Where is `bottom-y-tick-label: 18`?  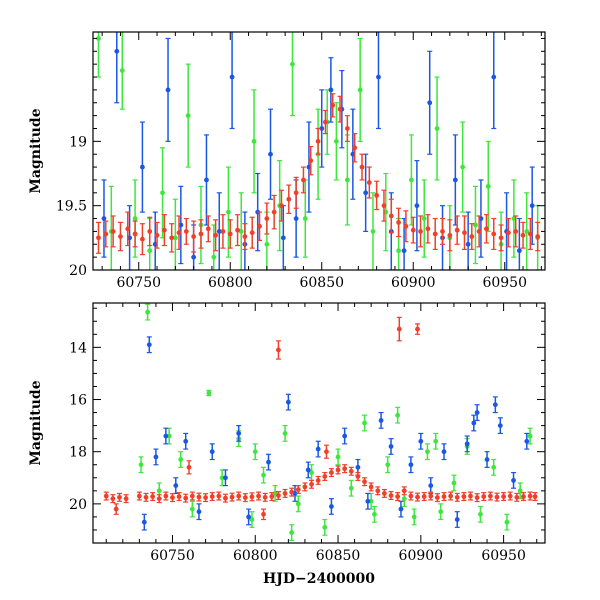
bottom-y-tick-label: 18 is located at coordinates (78, 453).